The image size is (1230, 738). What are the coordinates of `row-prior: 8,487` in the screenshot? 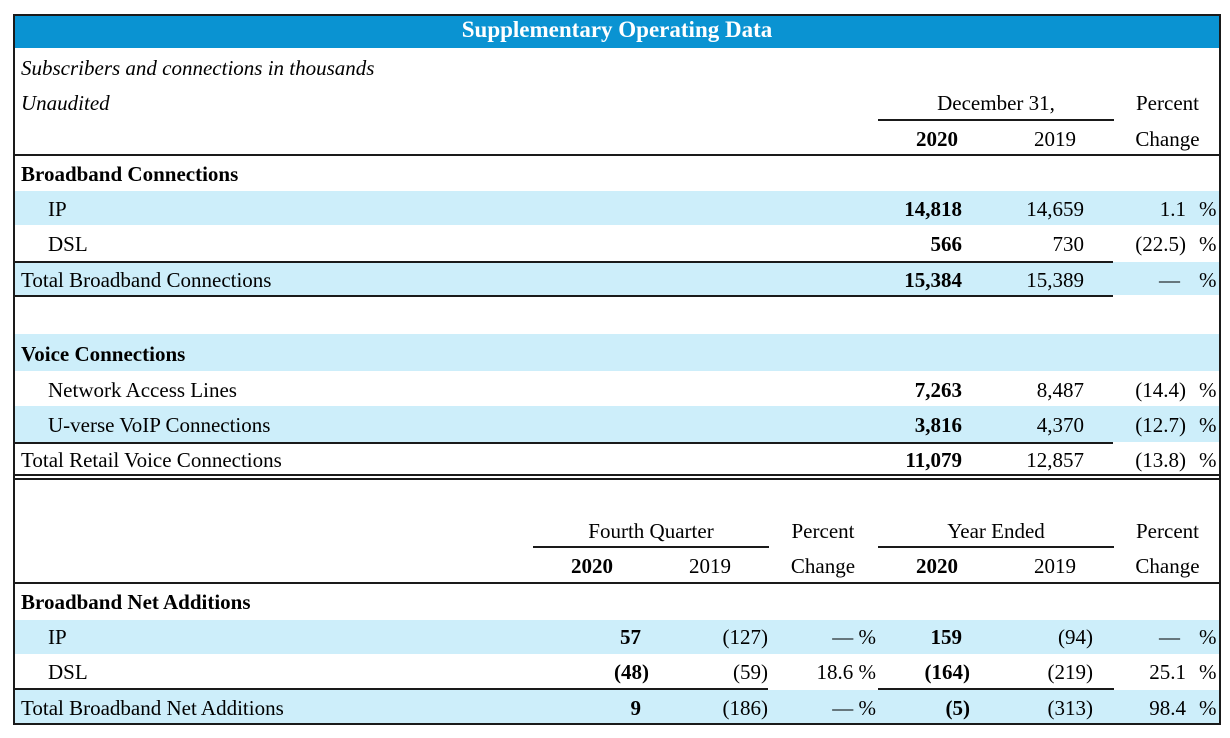 It's located at (1060, 390).